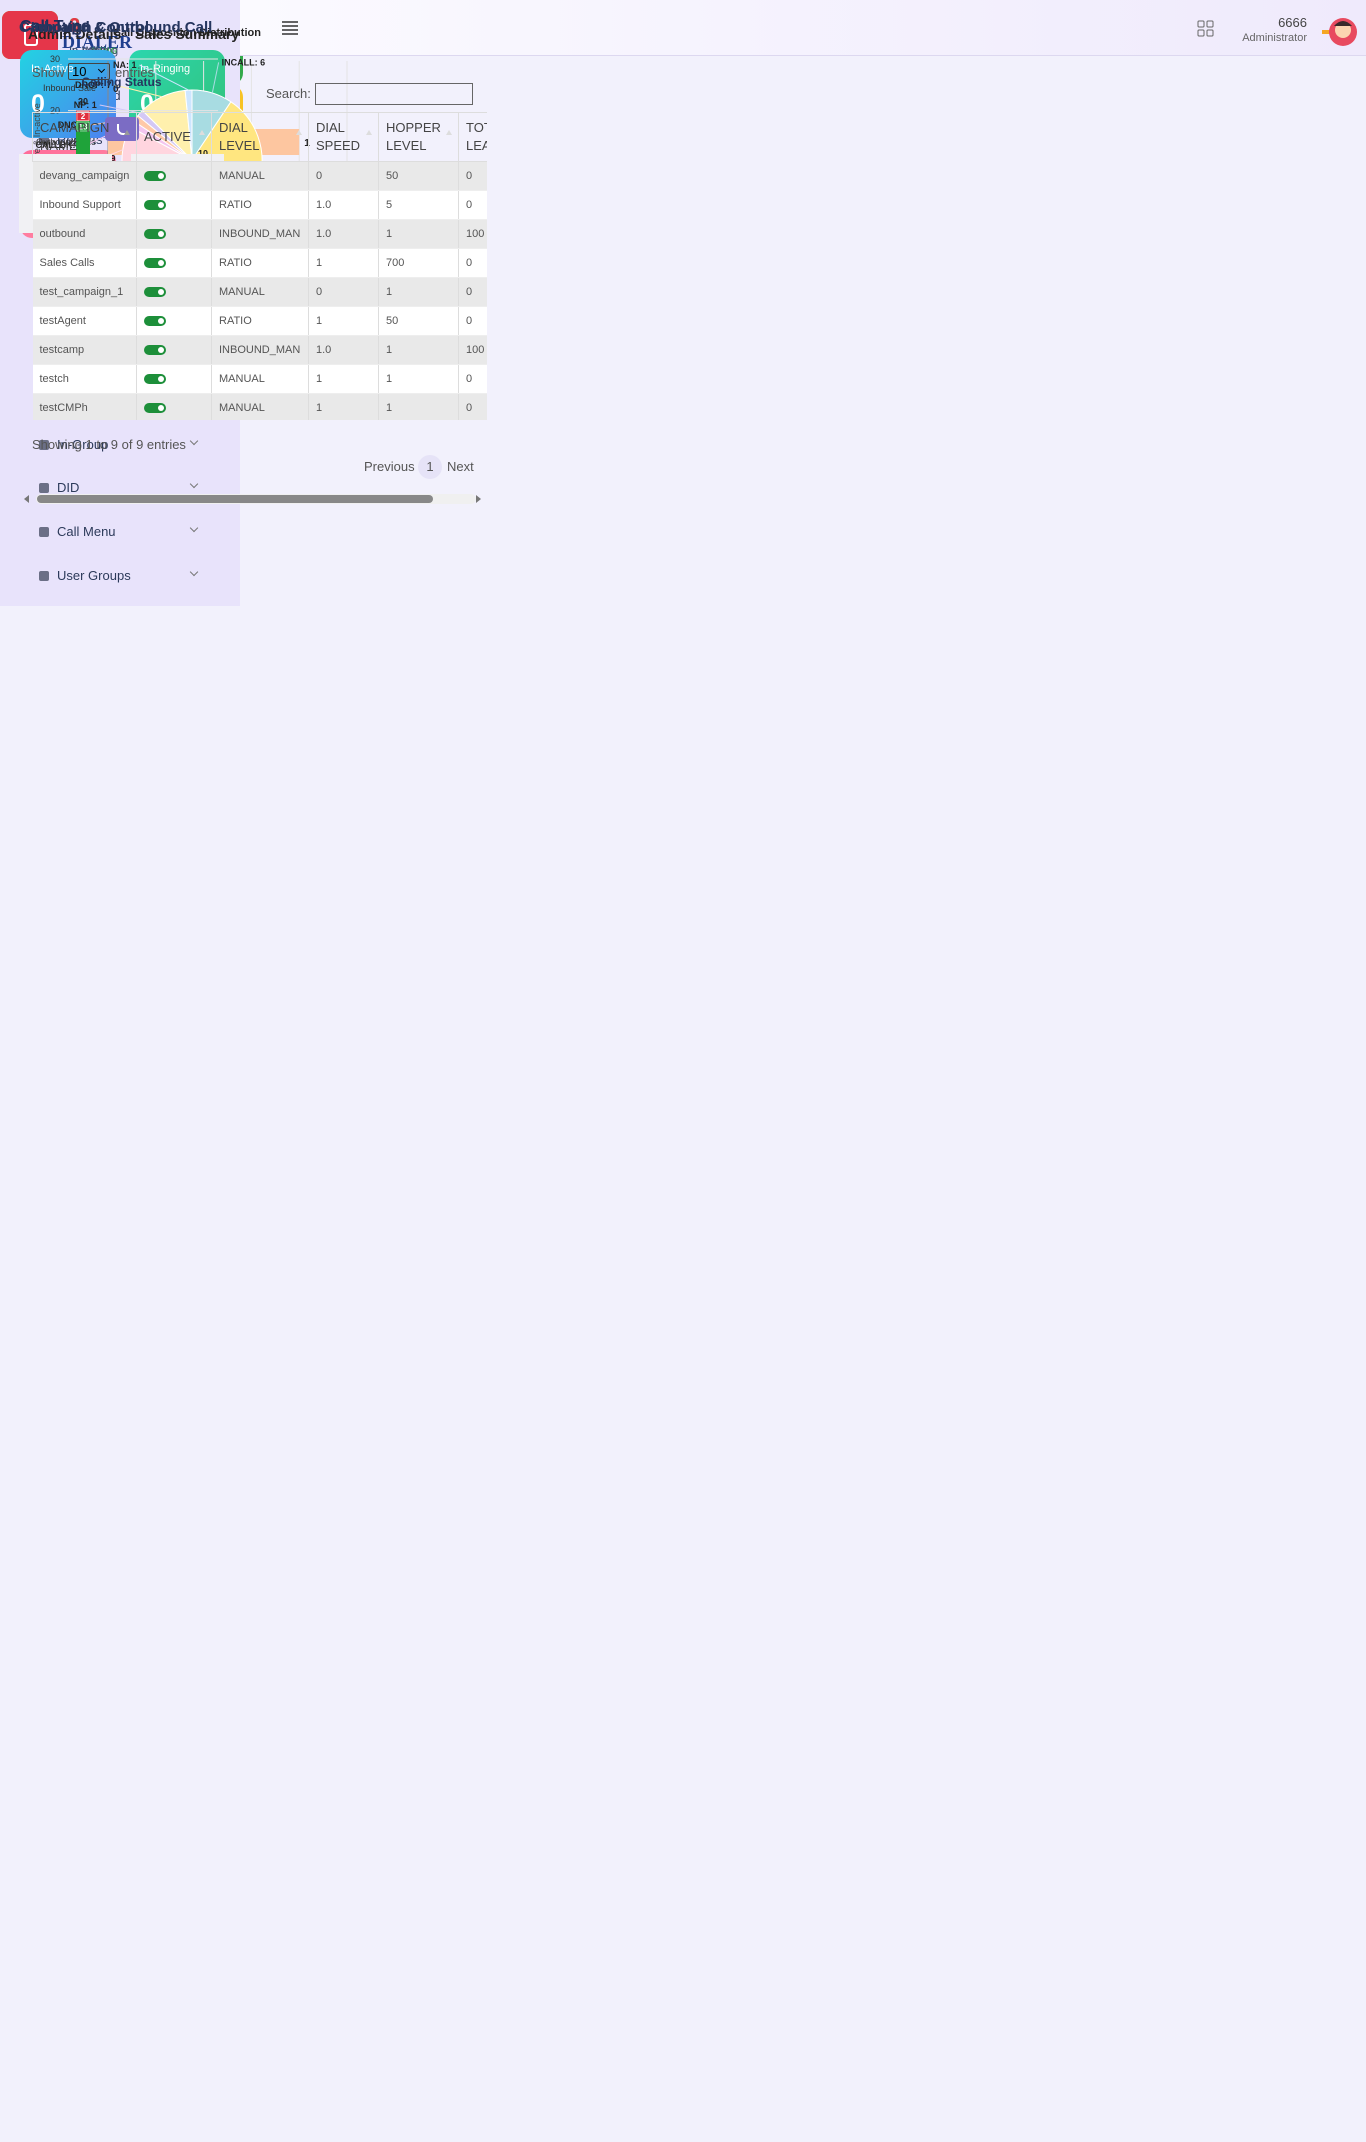 This screenshot has height=2142, width=1366. I want to click on total-label: 20, so click(83, 102).